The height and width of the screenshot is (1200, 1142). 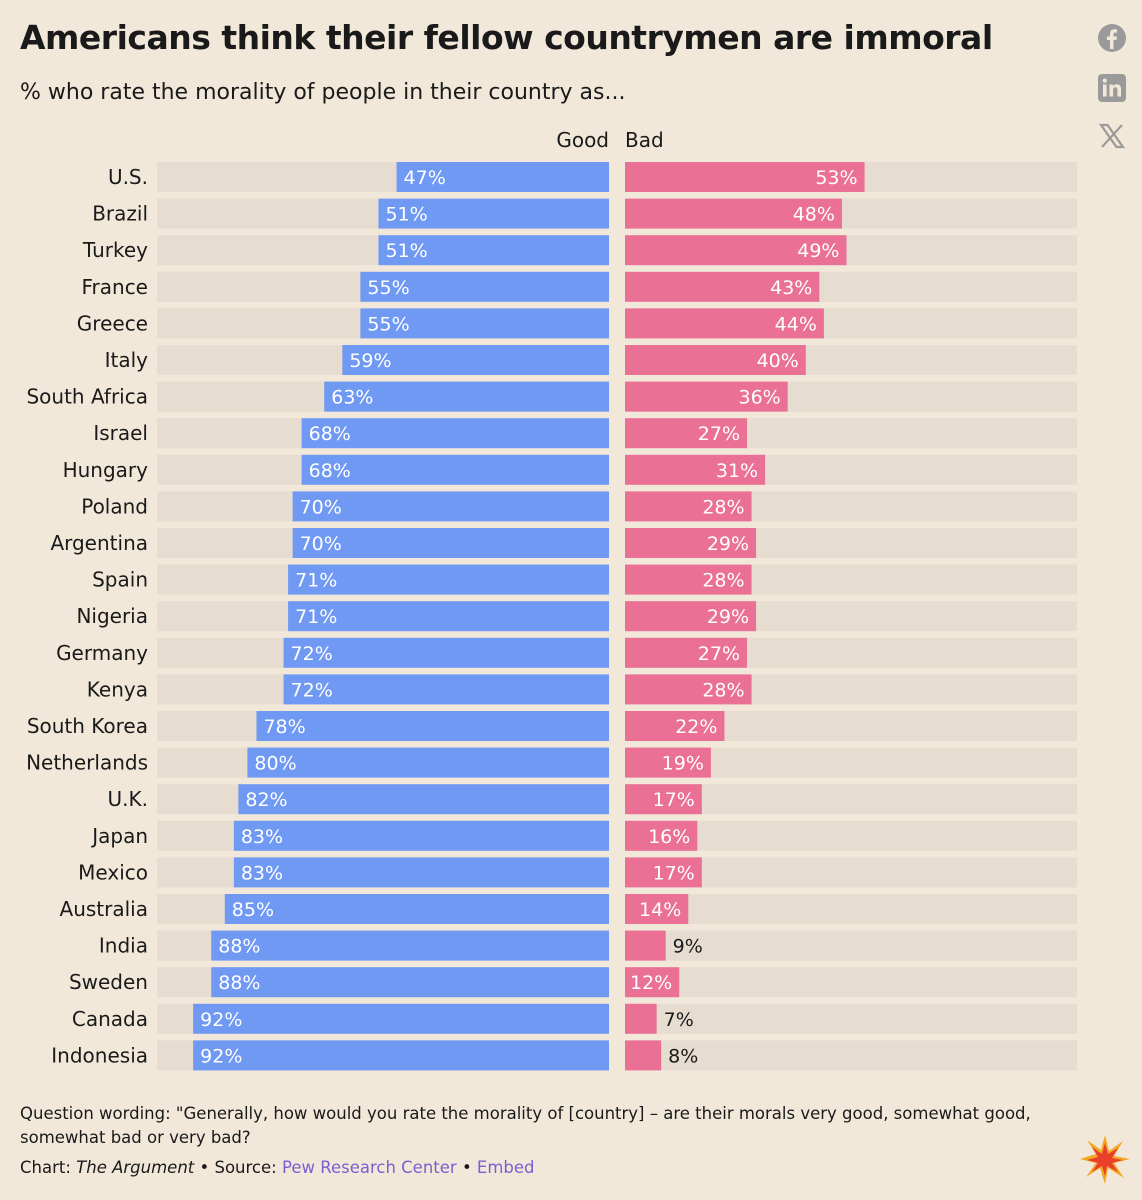 What do you see at coordinates (388, 324) in the screenshot?
I see `value-label-good: 55%` at bounding box center [388, 324].